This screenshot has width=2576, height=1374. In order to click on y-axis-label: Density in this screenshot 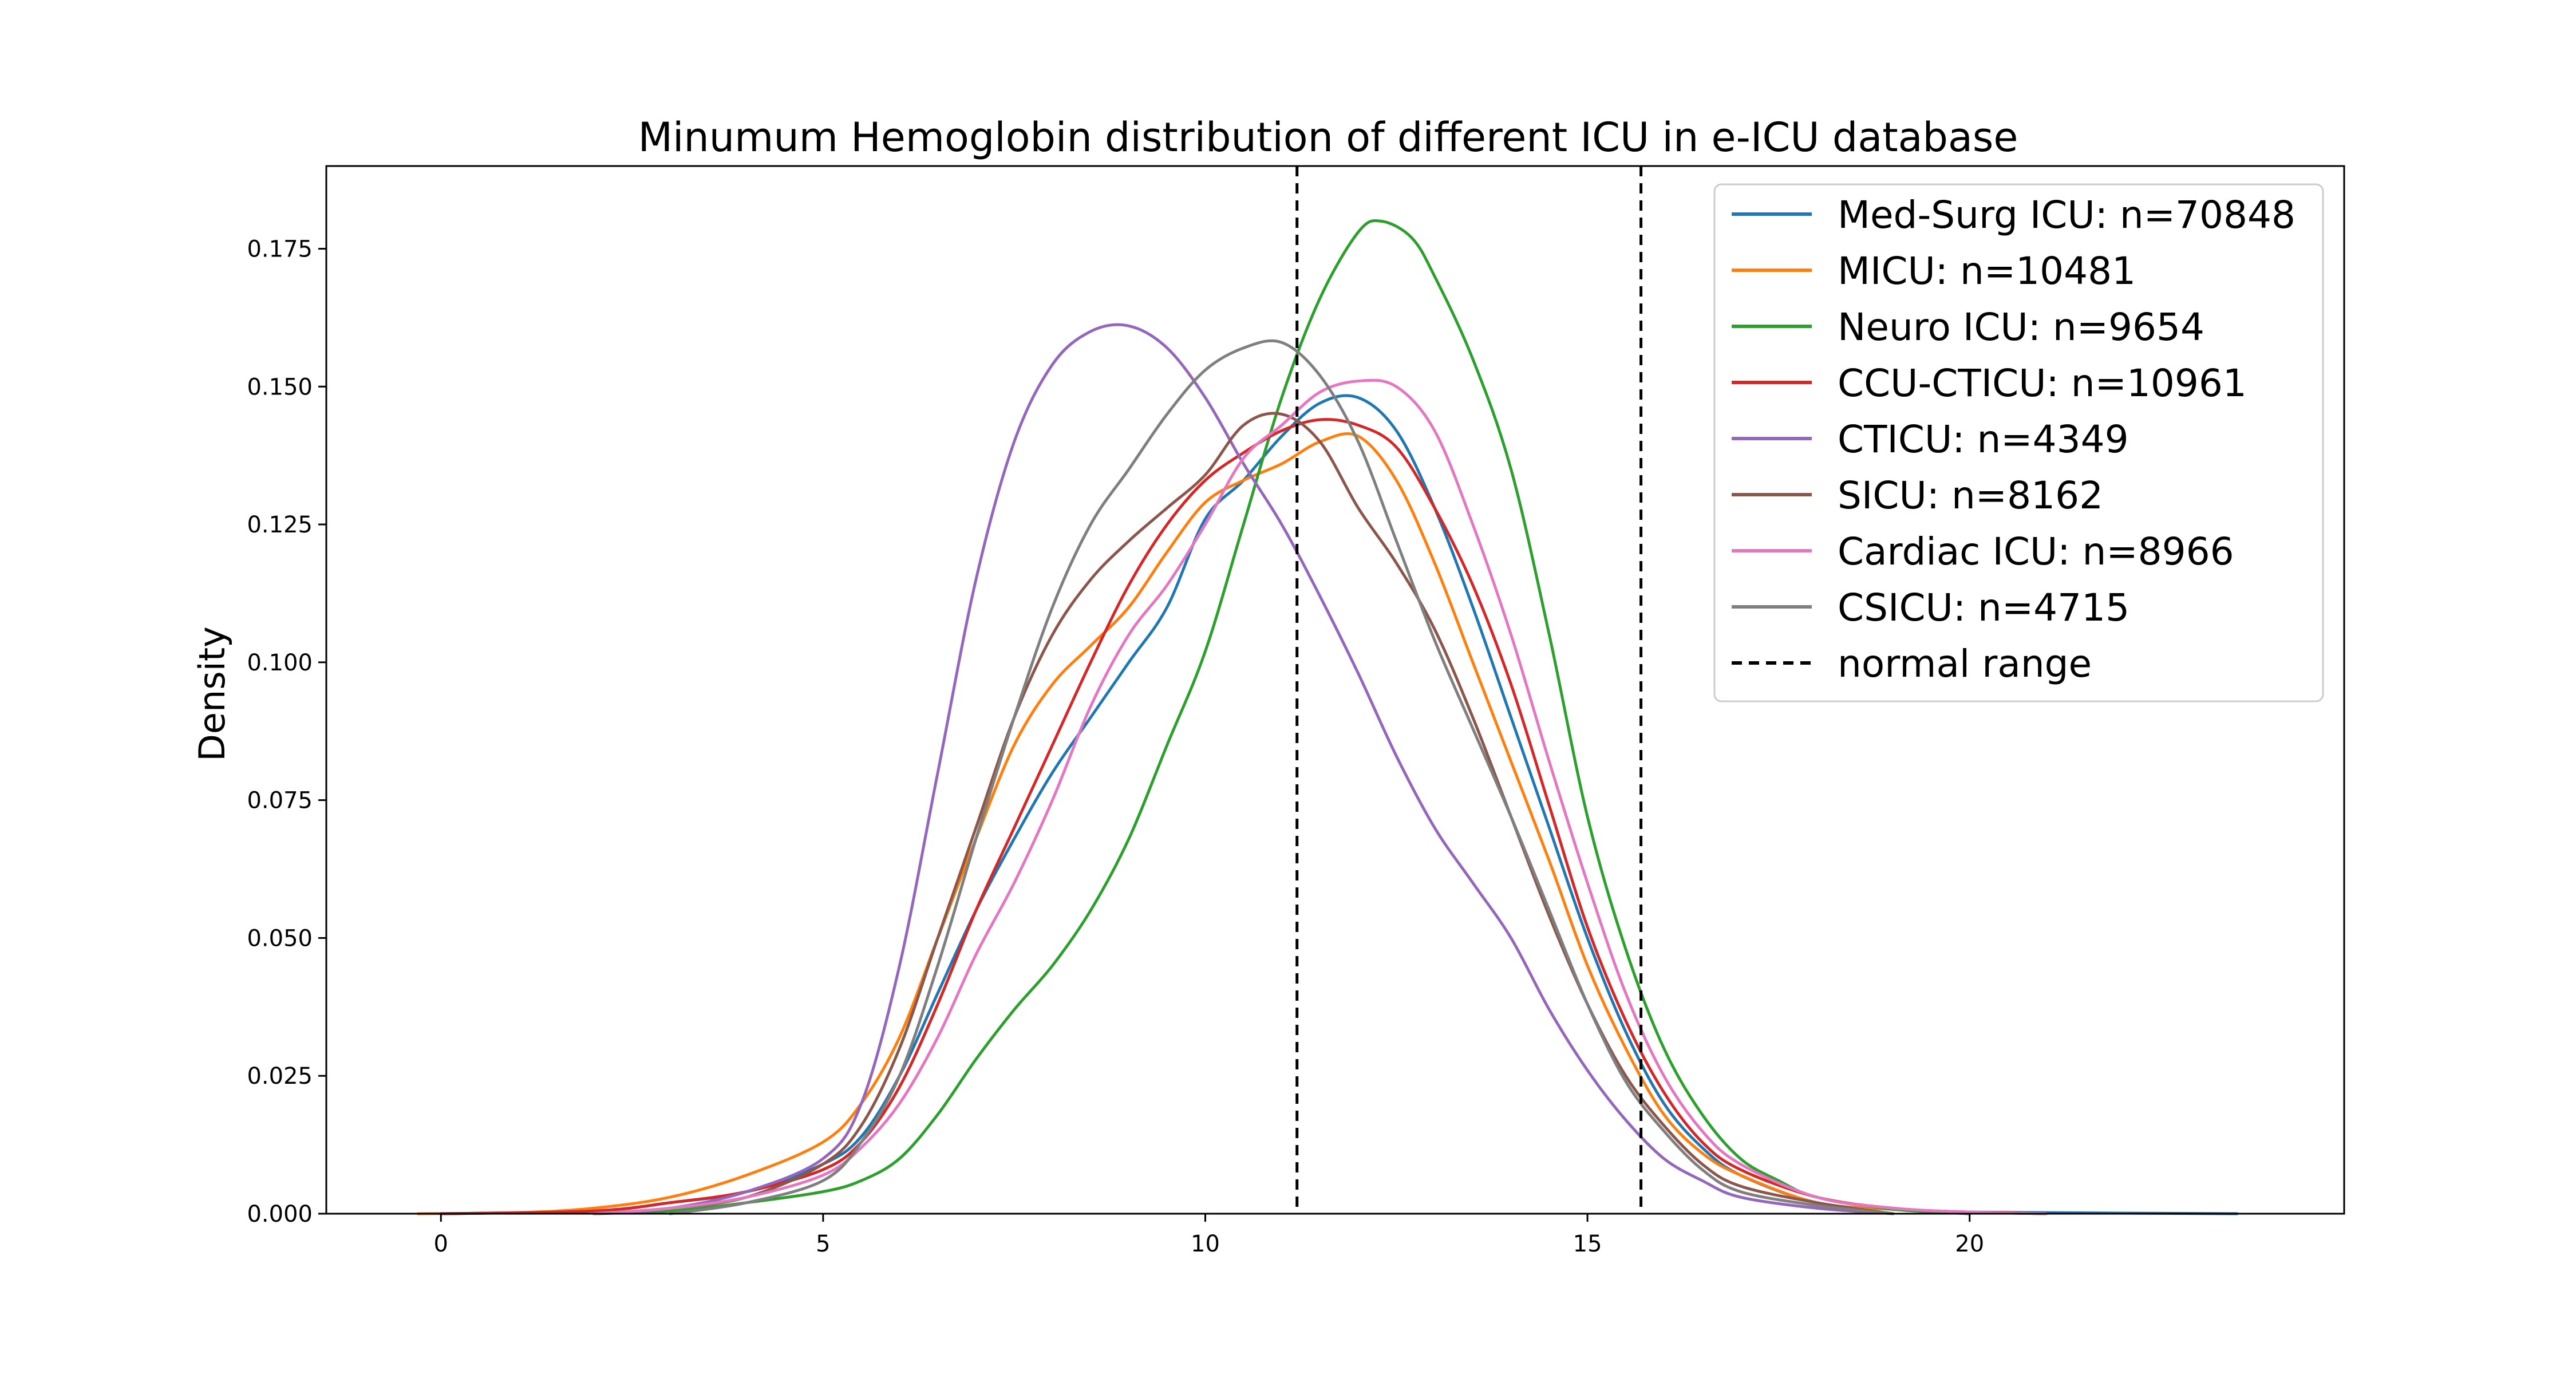, I will do `click(212, 694)`.